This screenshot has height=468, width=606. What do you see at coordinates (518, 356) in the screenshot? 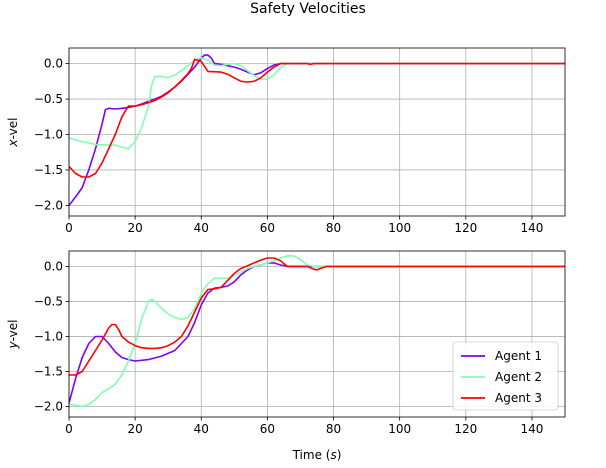
I see `legend-label-agent-1: Agent 1` at bounding box center [518, 356].